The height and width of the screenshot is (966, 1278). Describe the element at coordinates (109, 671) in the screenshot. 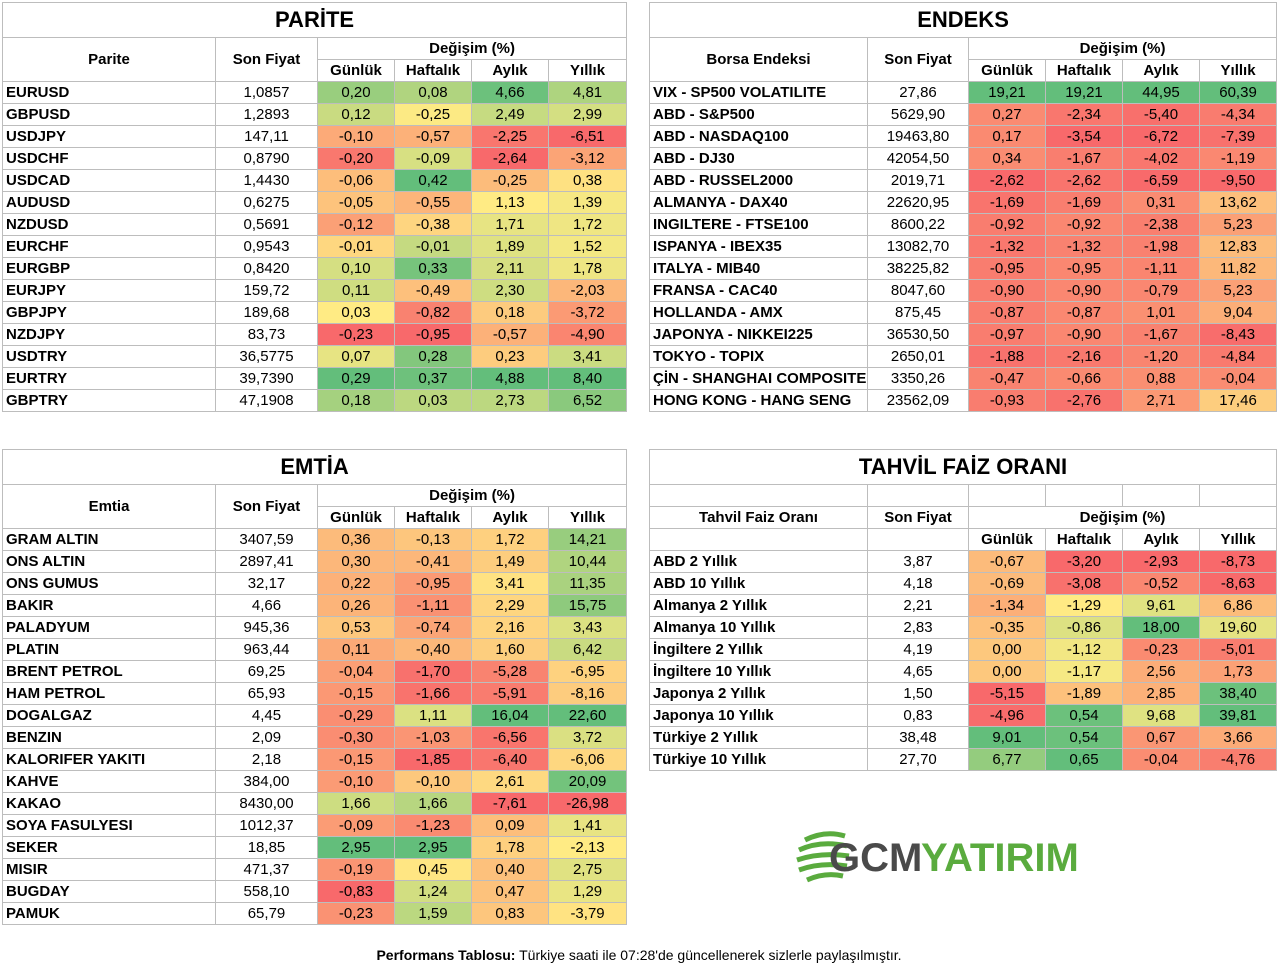

I see `row-name: BRENT PETROL` at that location.